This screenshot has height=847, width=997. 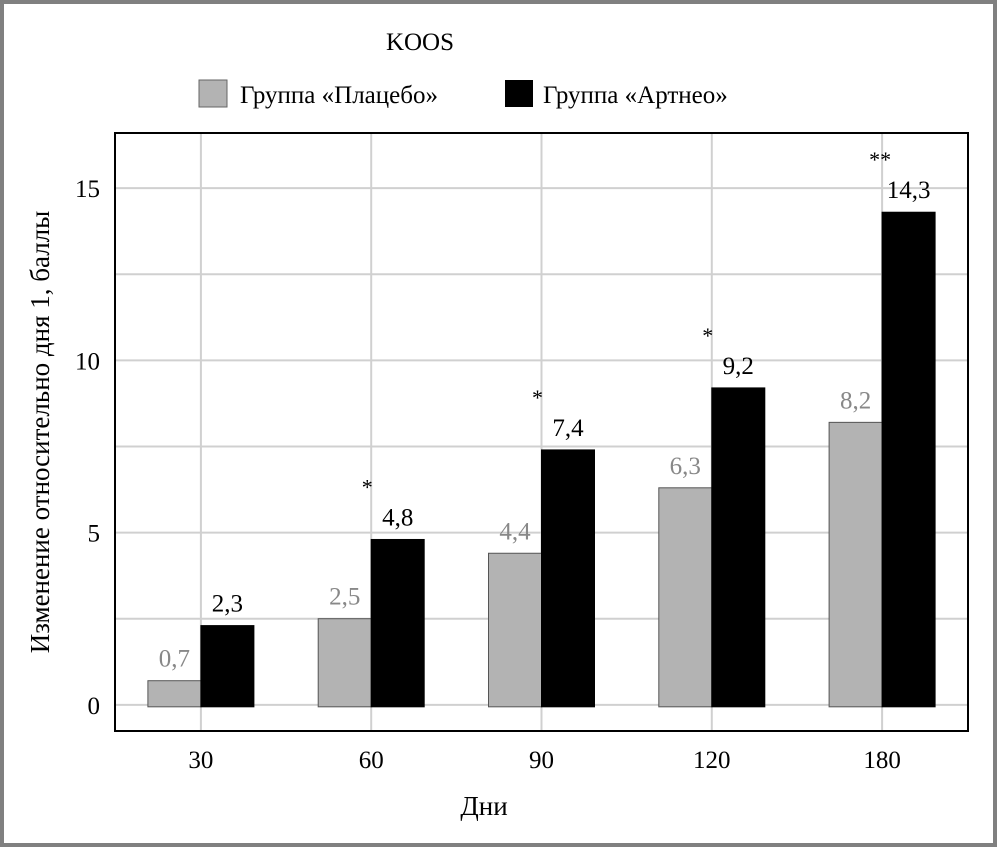 What do you see at coordinates (483, 806) in the screenshot?
I see `x-axis-label: Дни` at bounding box center [483, 806].